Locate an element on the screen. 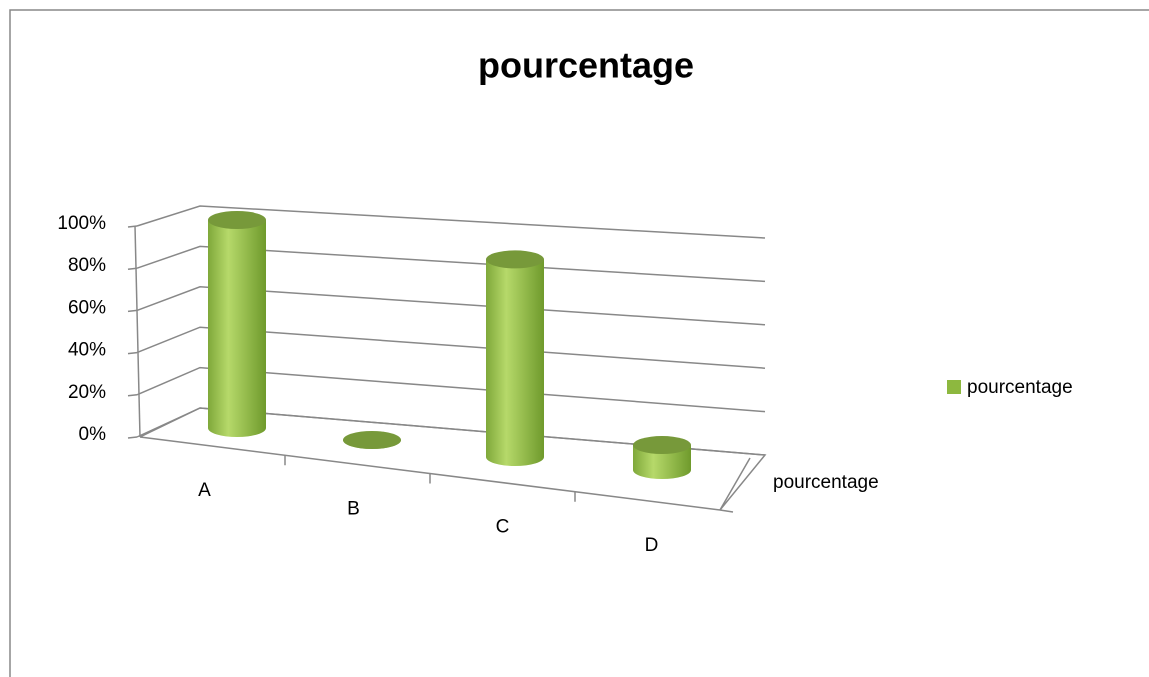 Image resolution: width=1149 pixels, height=677 pixels. legend-label: pourcentage is located at coordinates (1020, 387).